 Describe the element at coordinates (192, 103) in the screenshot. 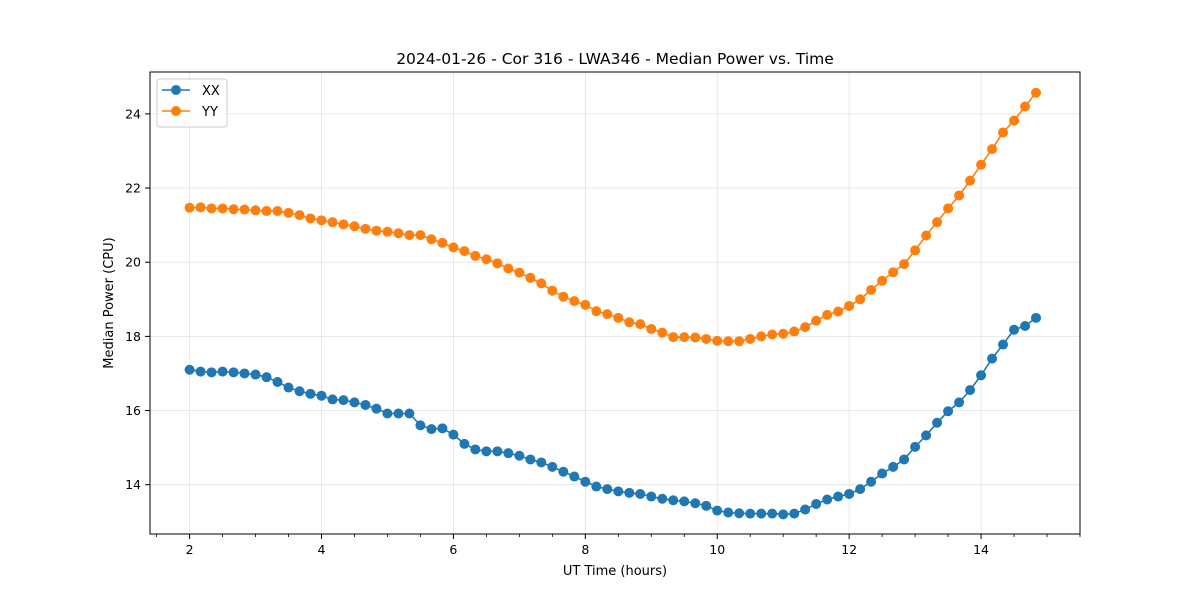

I see `legend: XX YY` at that location.